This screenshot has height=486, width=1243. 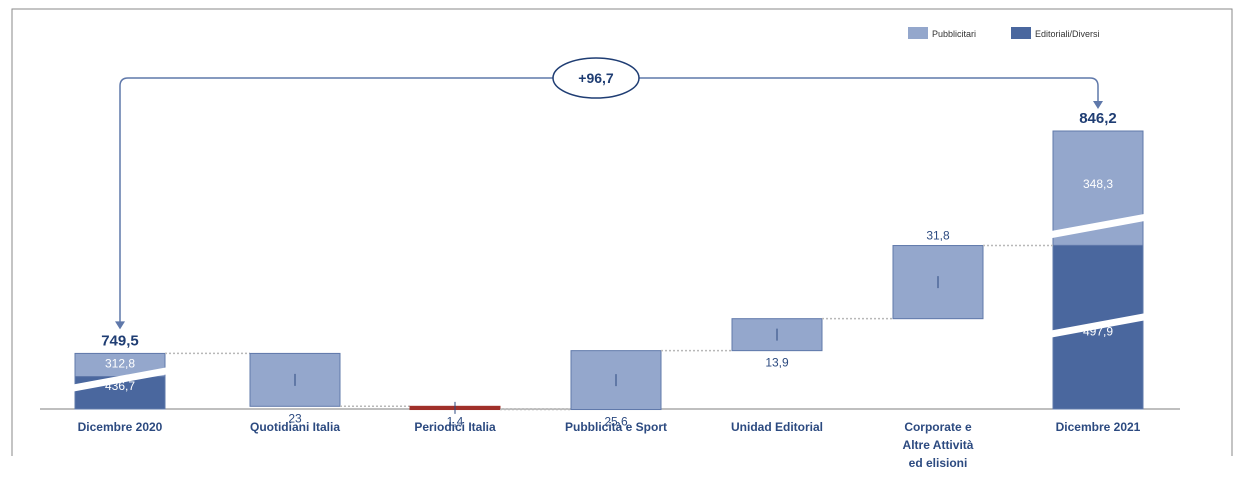 I want to click on bridge-arrowhead-end, so click(x=1098, y=105).